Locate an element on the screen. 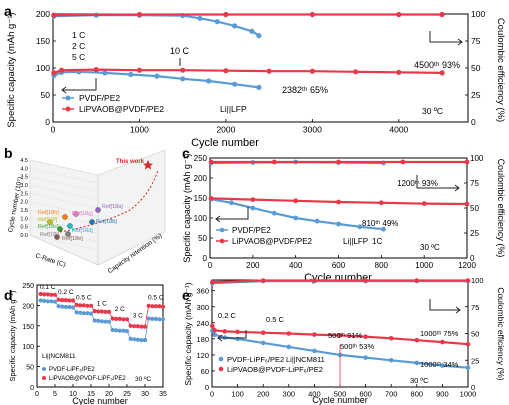  panel-b-ztick-label: 1.0 is located at coordinates (24, 219).